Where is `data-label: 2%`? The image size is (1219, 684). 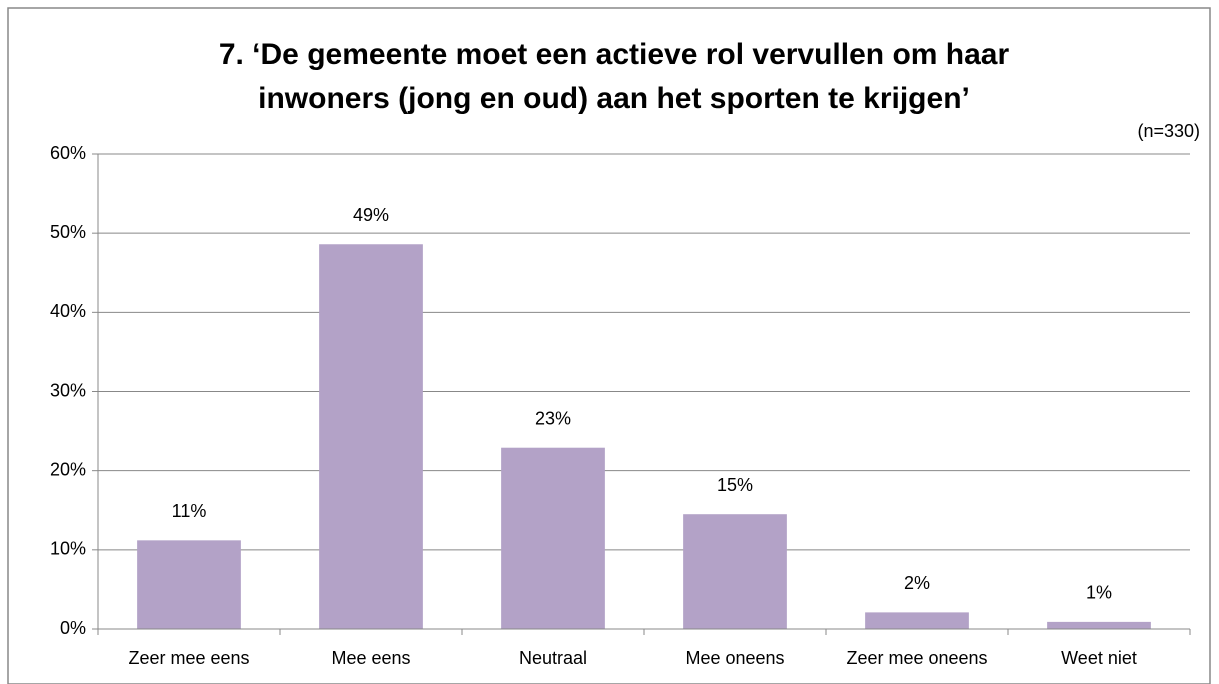 data-label: 2% is located at coordinates (917, 583).